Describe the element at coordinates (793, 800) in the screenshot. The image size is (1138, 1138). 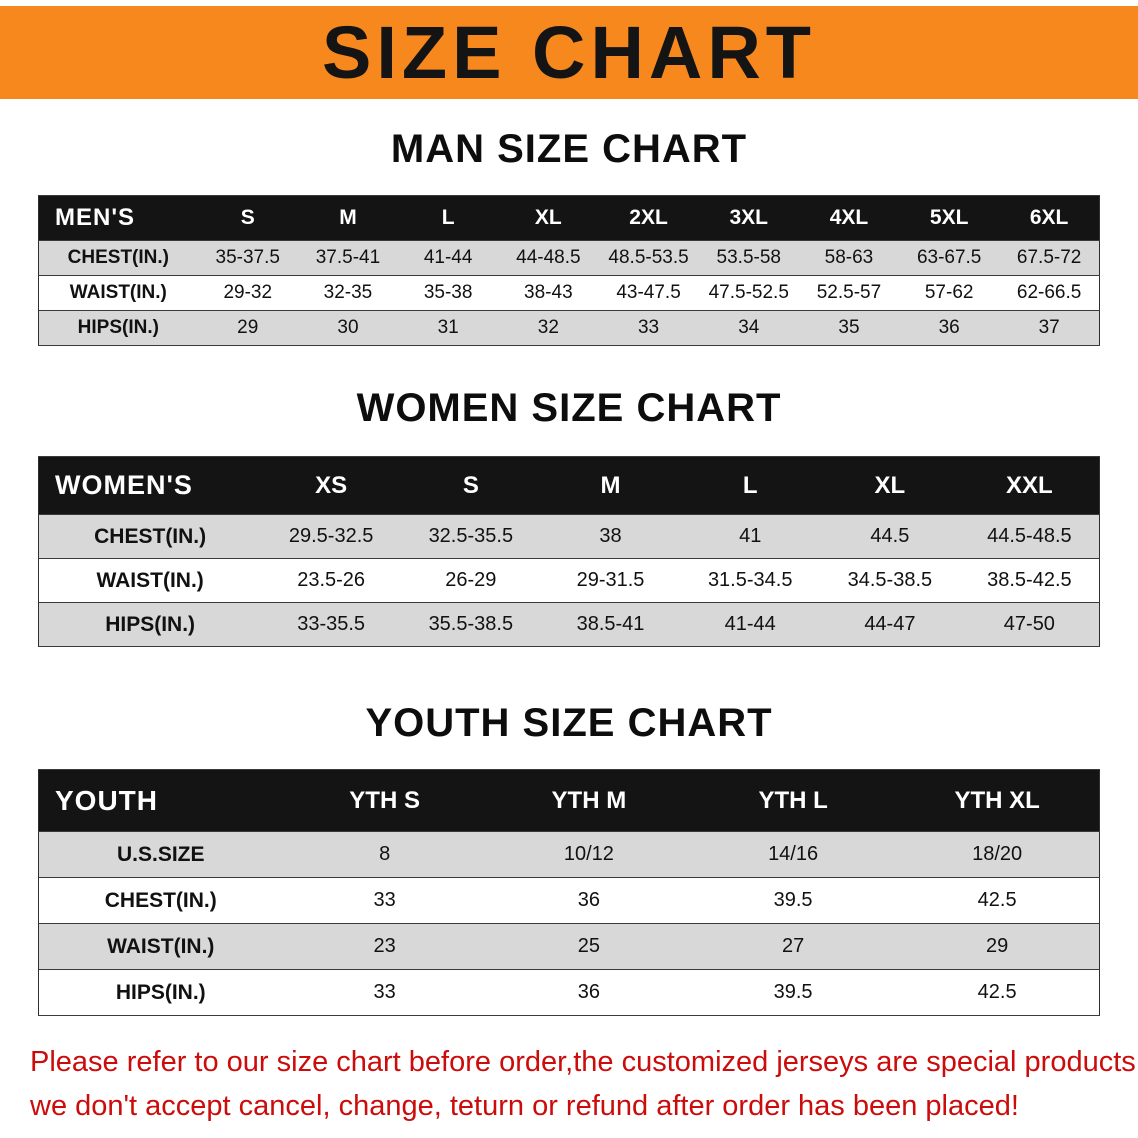
I see `column-header: YTH L` at that location.